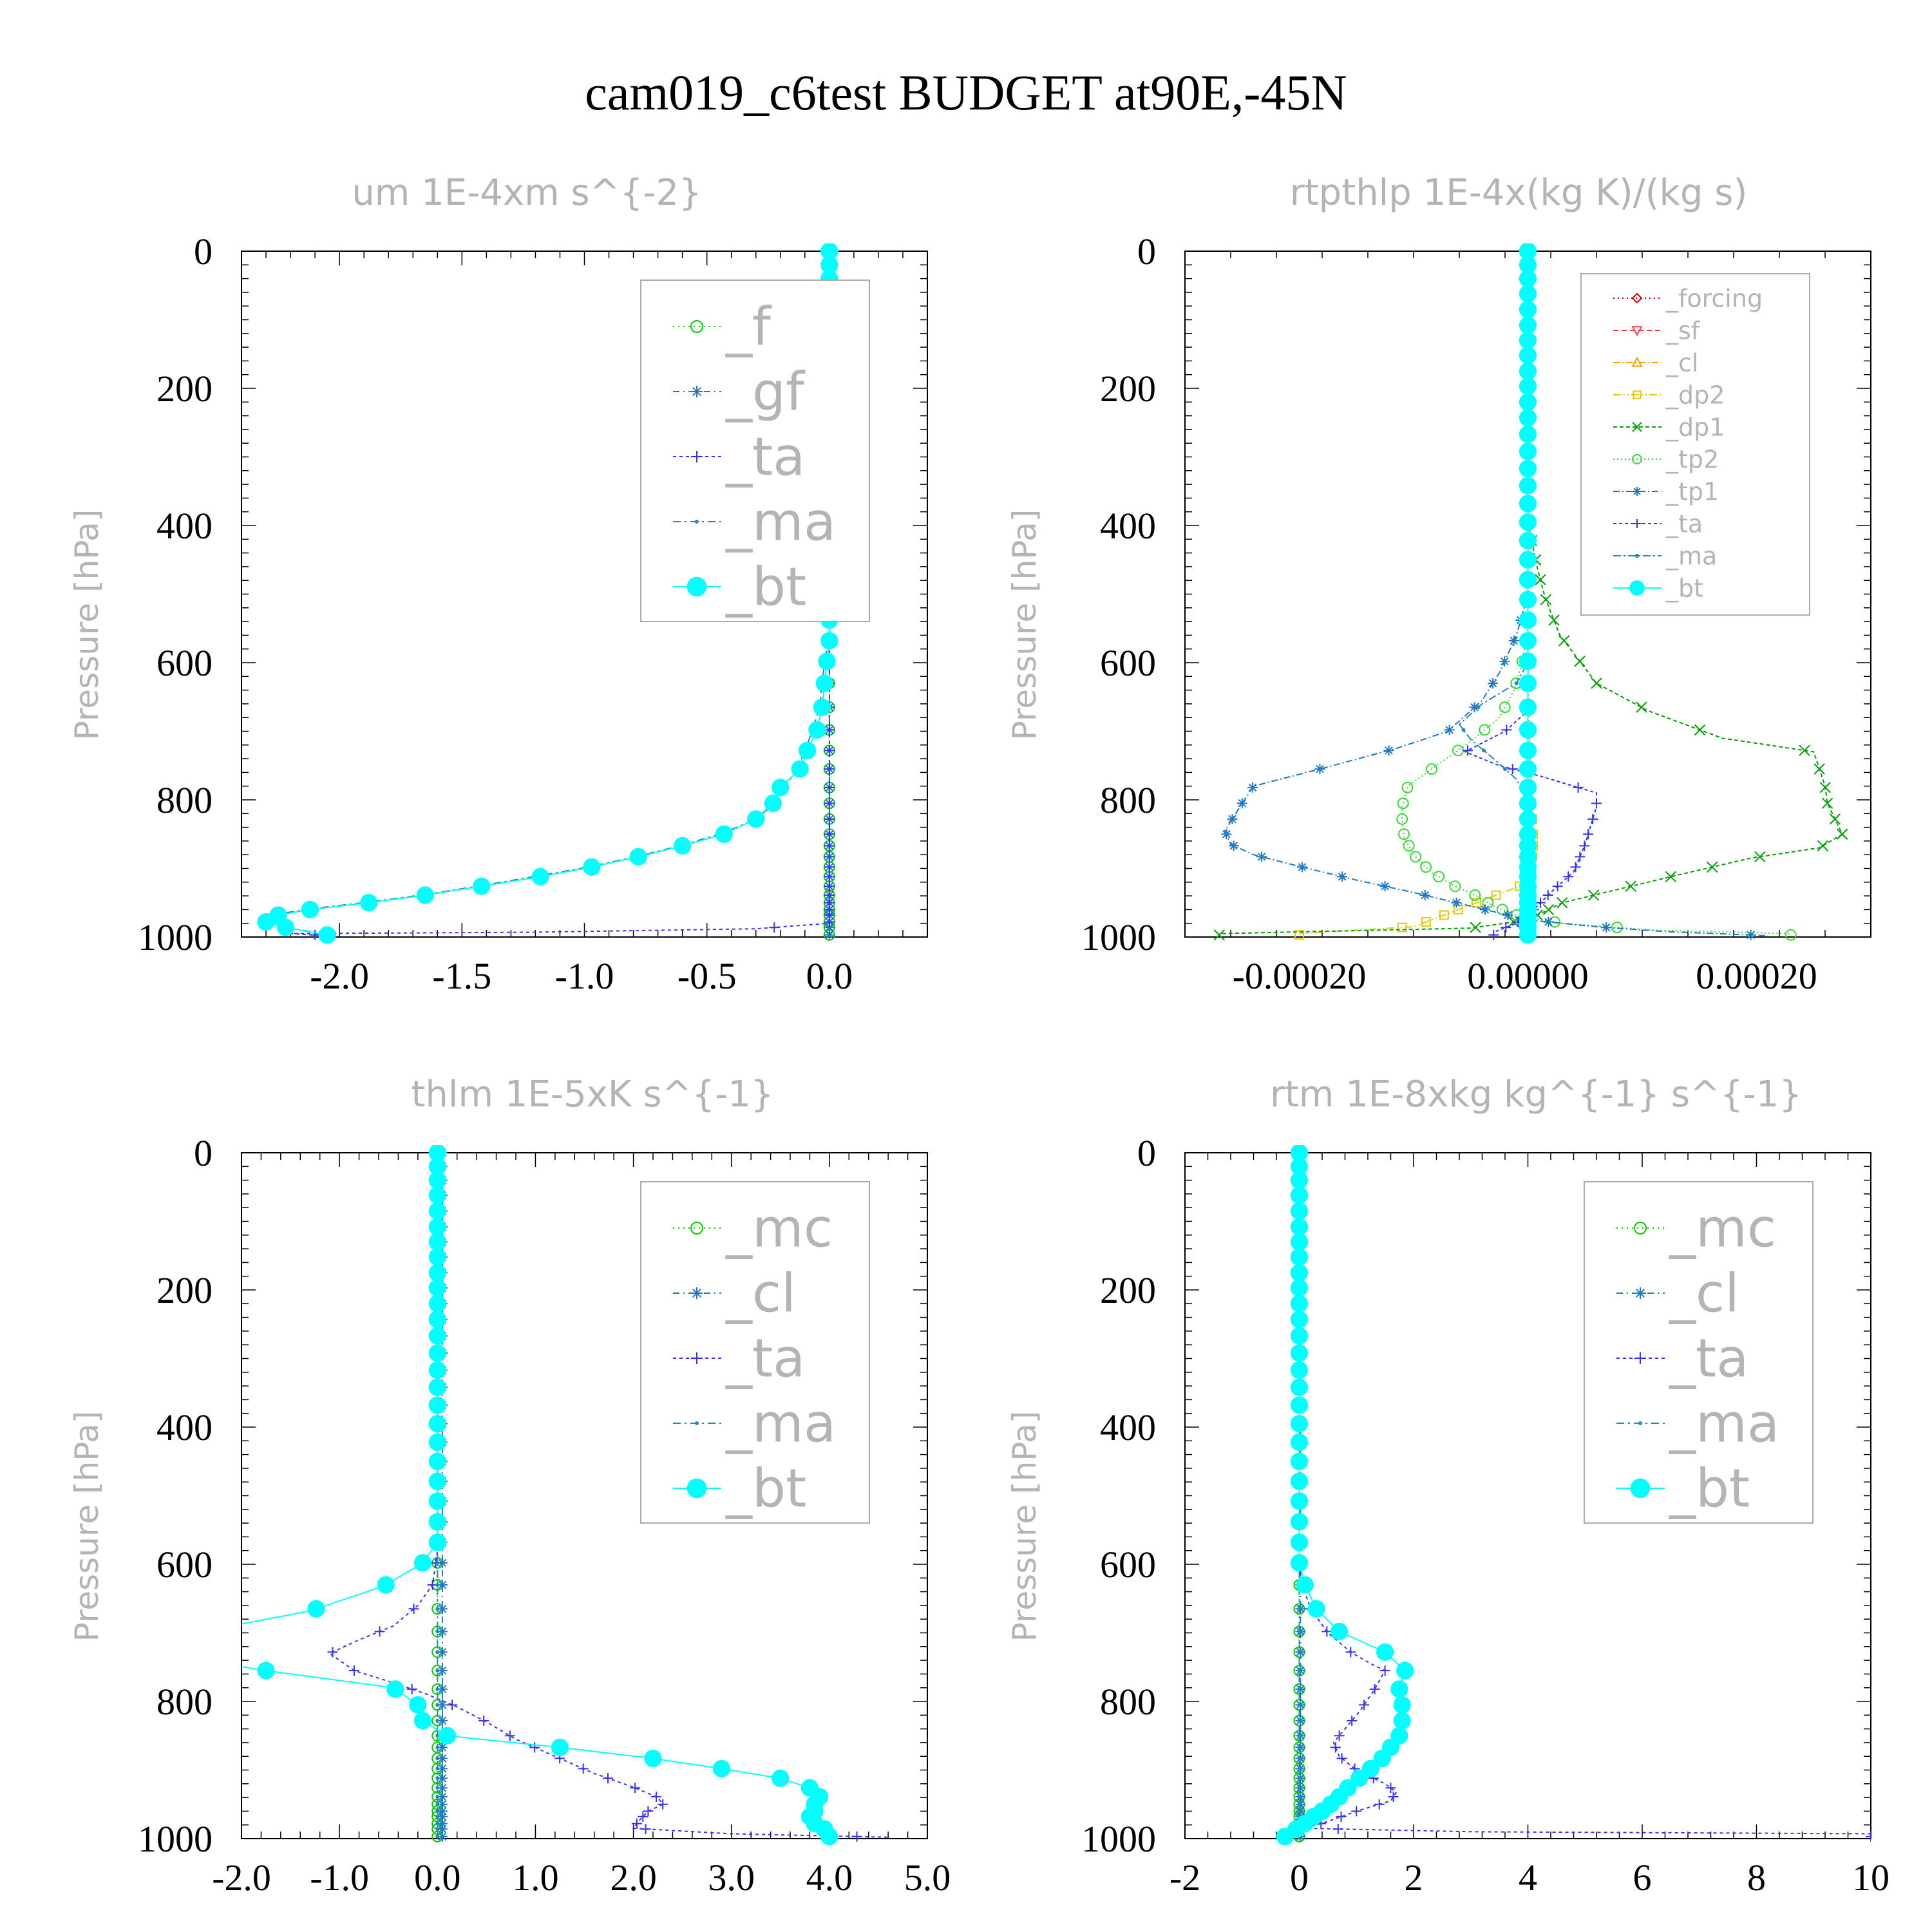 This screenshot has width=1932, height=1932. What do you see at coordinates (754, 1424) in the screenshot?
I see `legend-item: _ma` at bounding box center [754, 1424].